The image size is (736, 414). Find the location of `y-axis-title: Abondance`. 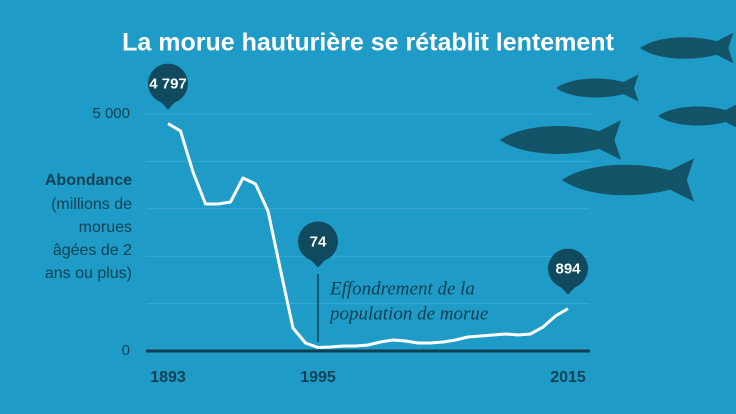

y-axis-title: Abondance is located at coordinates (88, 180).